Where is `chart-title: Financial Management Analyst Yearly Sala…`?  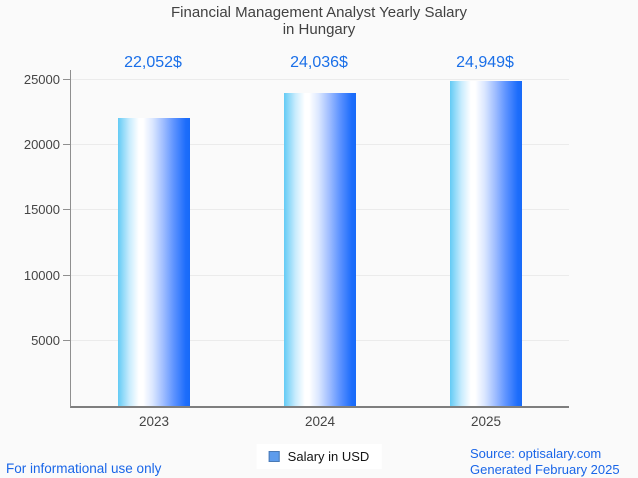
chart-title: Financial Management Analyst Yearly Sala… is located at coordinates (319, 21).